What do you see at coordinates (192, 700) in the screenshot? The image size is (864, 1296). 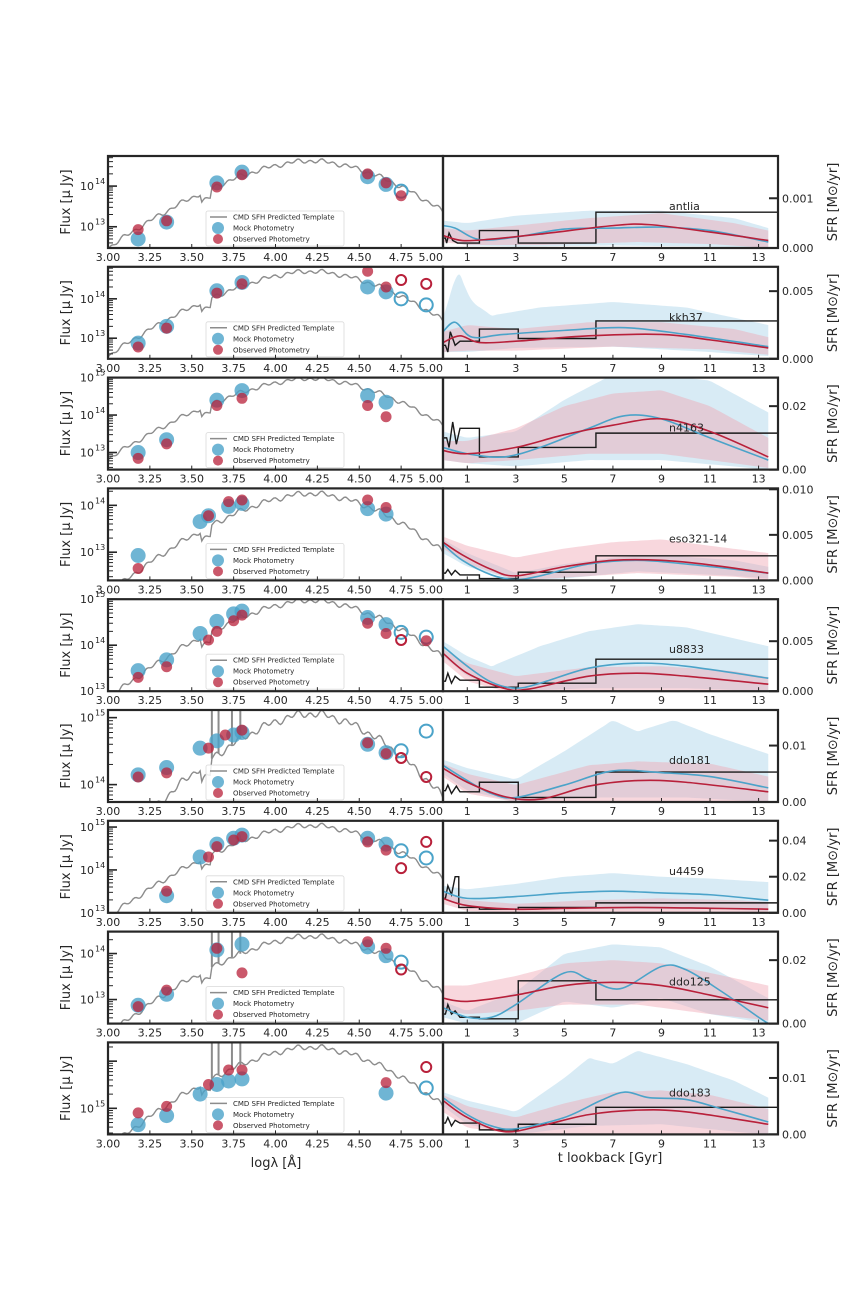 I see `sed-x-tick-label-2: 3.50` at bounding box center [192, 700].